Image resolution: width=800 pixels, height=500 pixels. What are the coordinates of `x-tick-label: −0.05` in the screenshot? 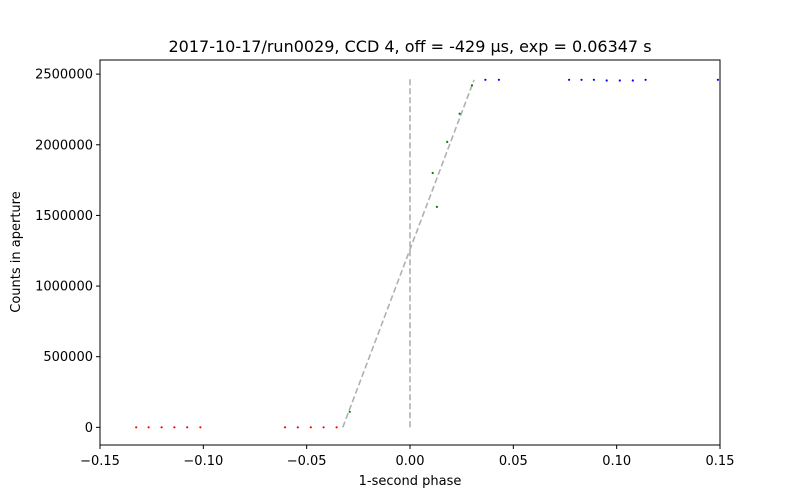 It's located at (307, 461).